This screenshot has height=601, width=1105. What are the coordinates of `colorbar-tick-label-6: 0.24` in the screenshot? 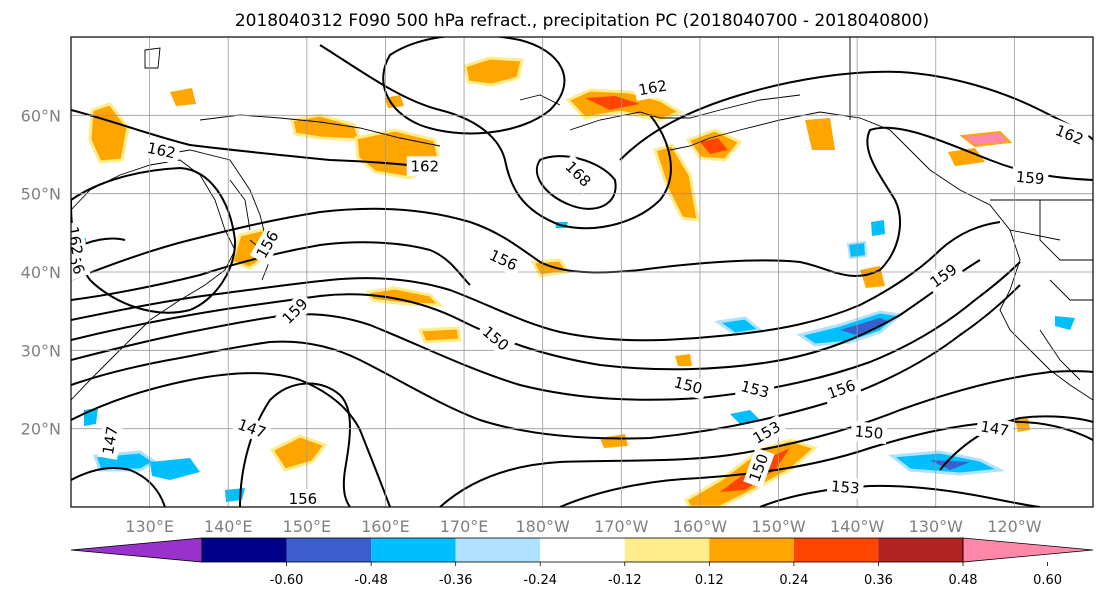 It's located at (793, 580).